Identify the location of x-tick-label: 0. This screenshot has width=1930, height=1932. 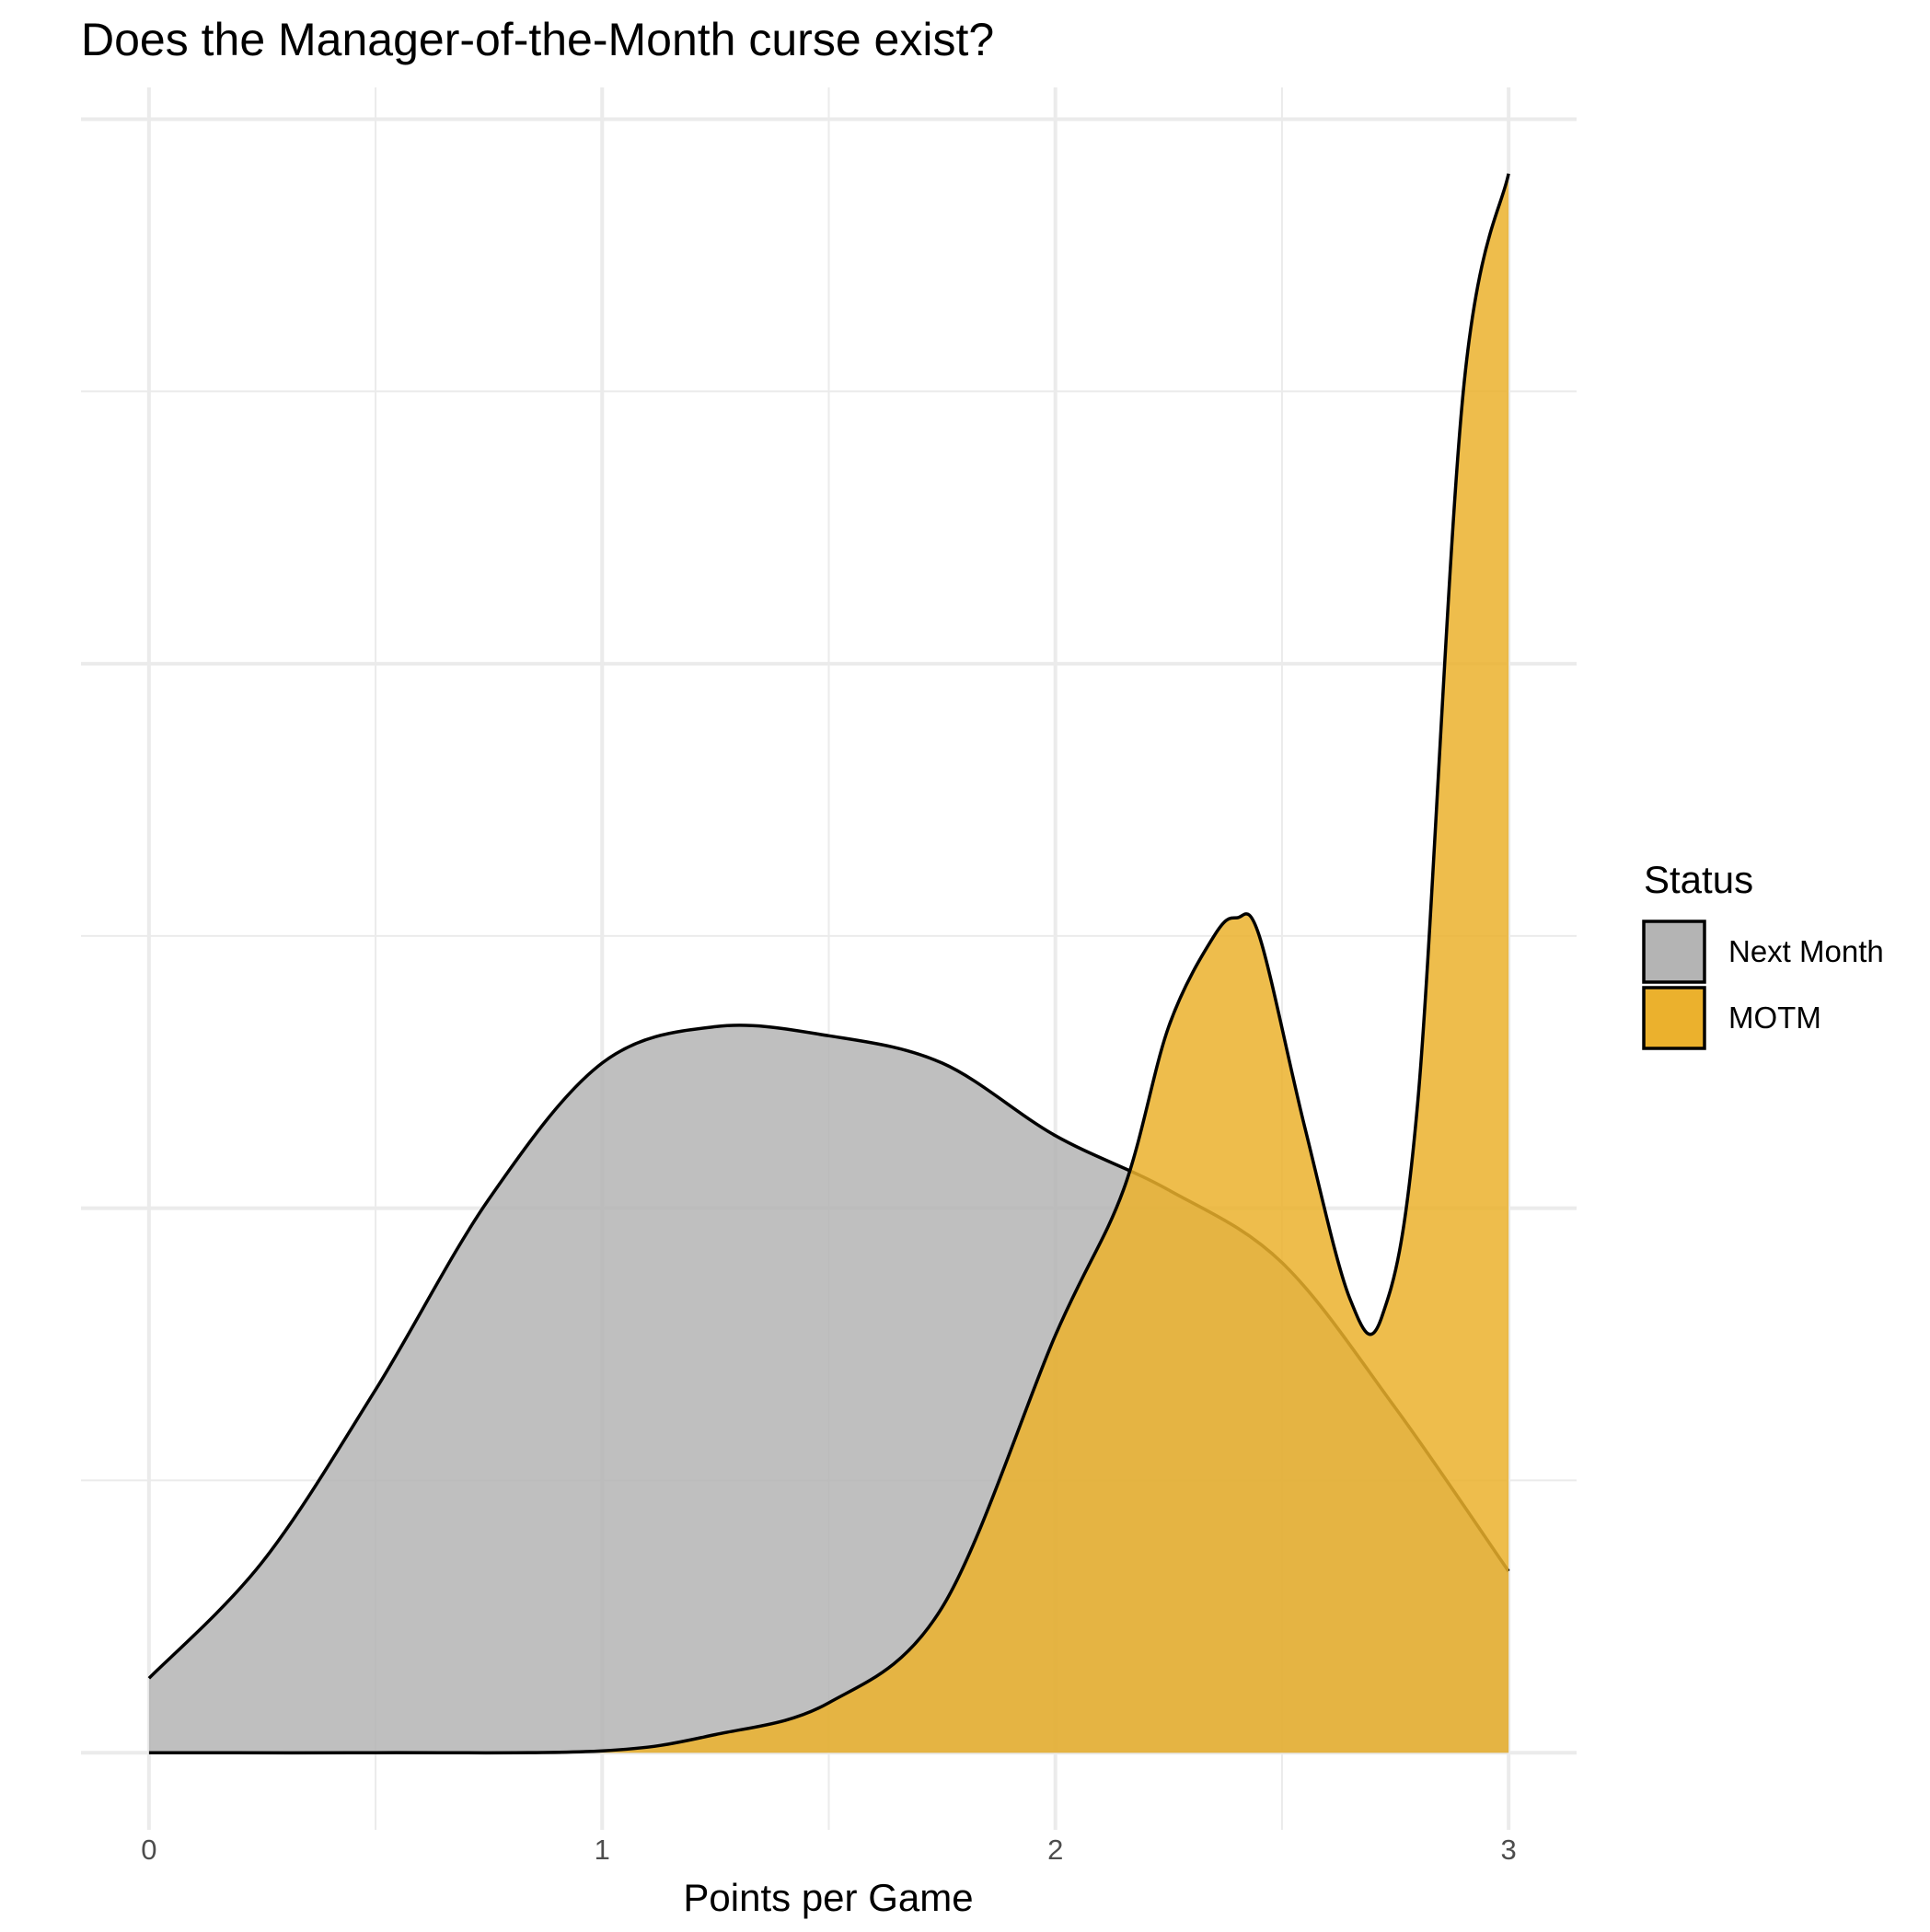
(148, 1850).